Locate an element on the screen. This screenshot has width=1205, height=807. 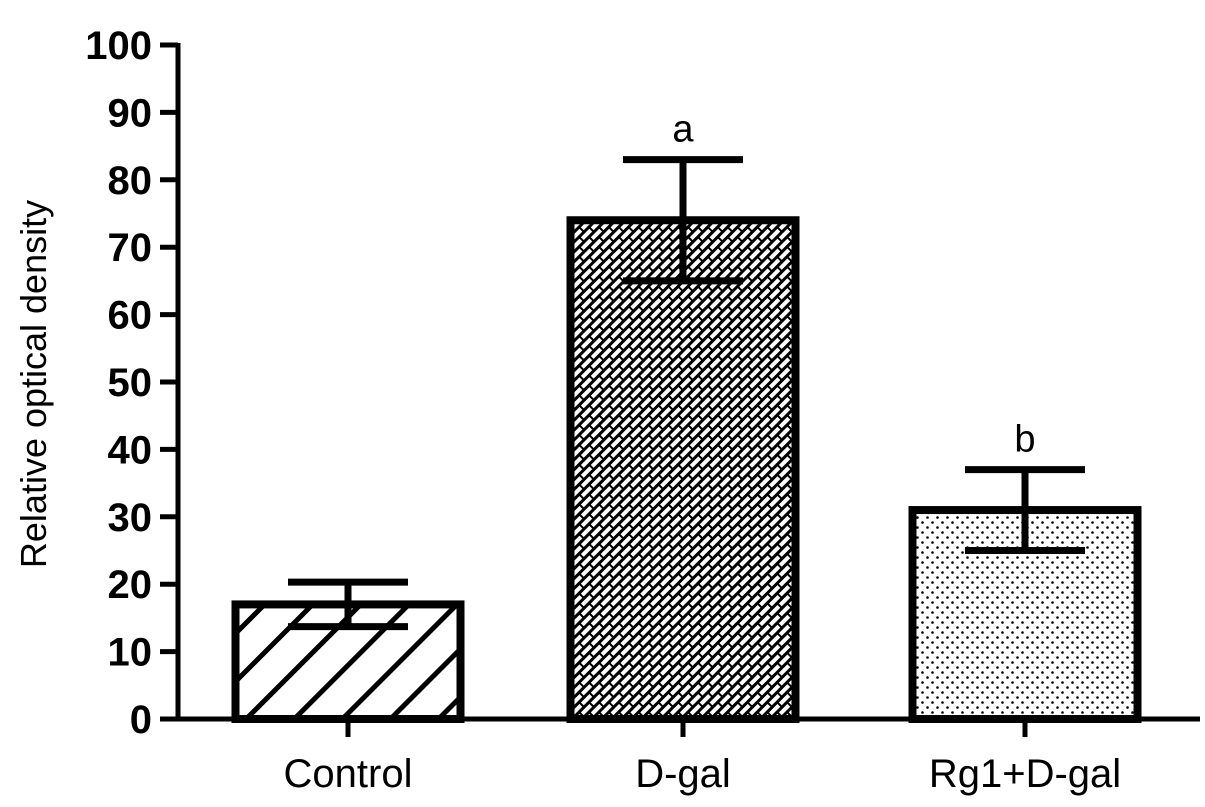
y-tick-label: 20 is located at coordinates (130, 585).